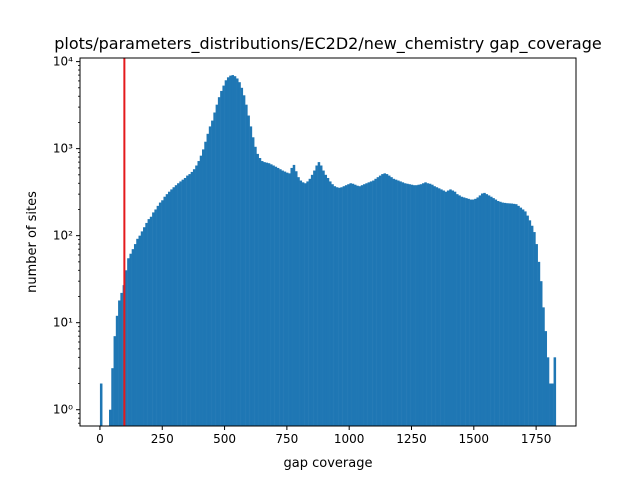 The image size is (640, 484). What do you see at coordinates (63, 323) in the screenshot?
I see `y-tick-label: 10¹` at bounding box center [63, 323].